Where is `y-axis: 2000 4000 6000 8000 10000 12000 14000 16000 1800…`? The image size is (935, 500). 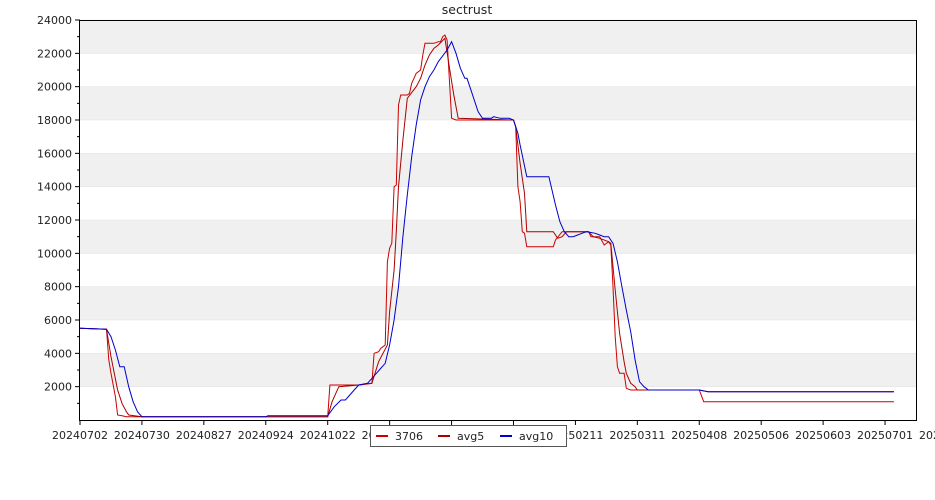 y-axis: 2000 4000 6000 8000 10000 12000 14000 16000 1800… is located at coordinates (58, 209).